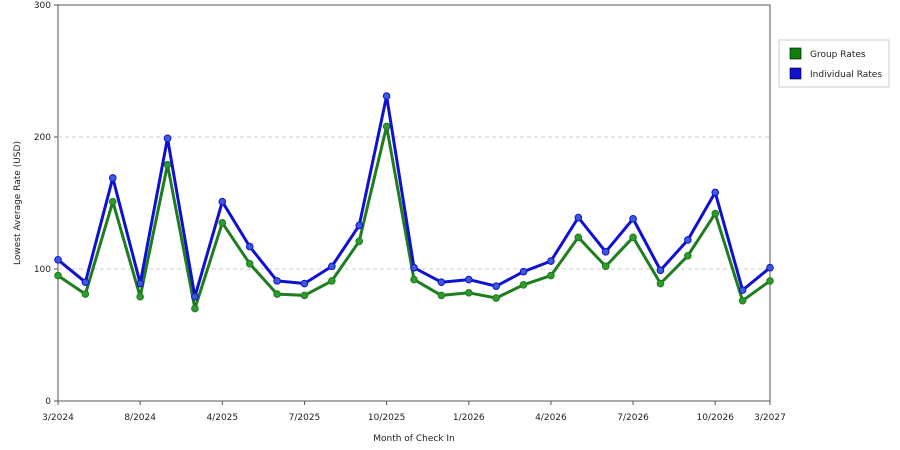 This screenshot has height=450, width=900. I want to click on y-tick-label: 100, so click(42, 270).